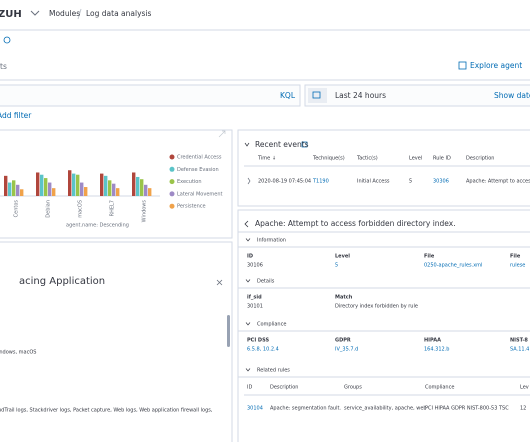  I want to click on field-value: 6.5.8, 10.2.4, so click(263, 350).